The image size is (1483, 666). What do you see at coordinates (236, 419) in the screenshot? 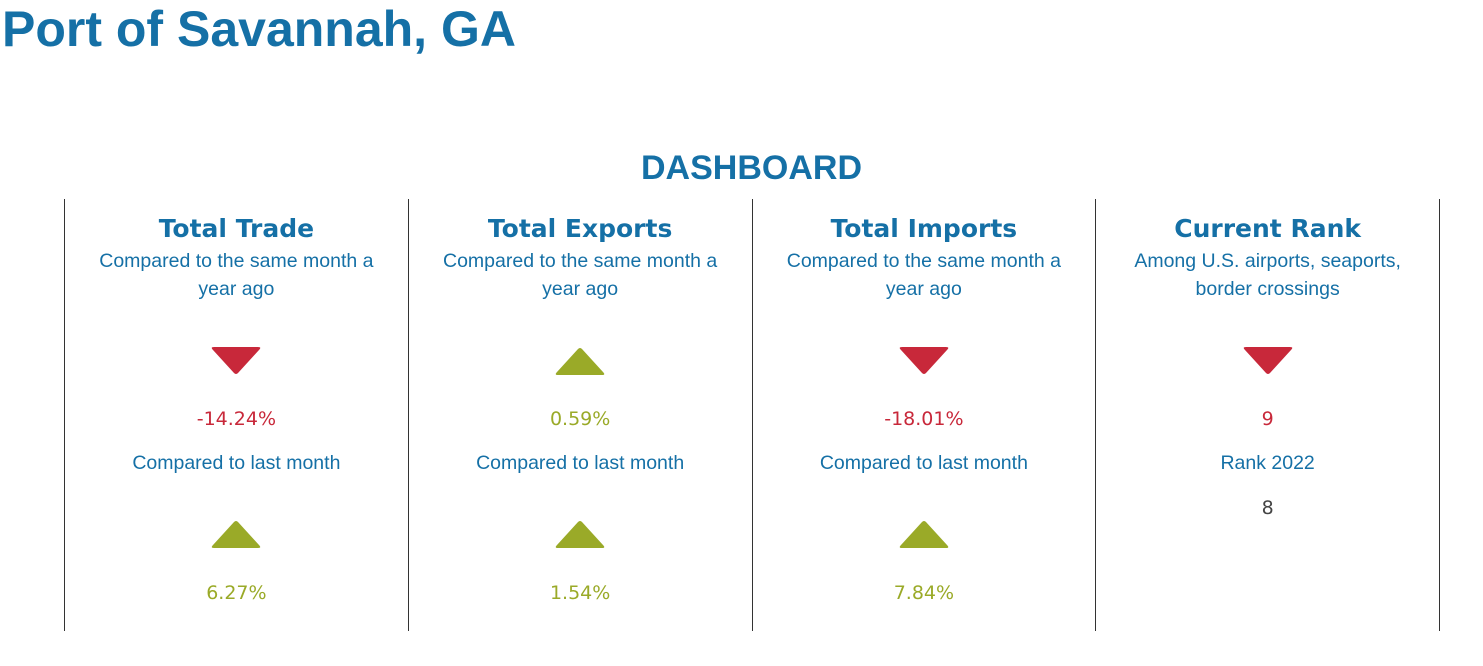
I see `year-change-value: -14.24%` at bounding box center [236, 419].